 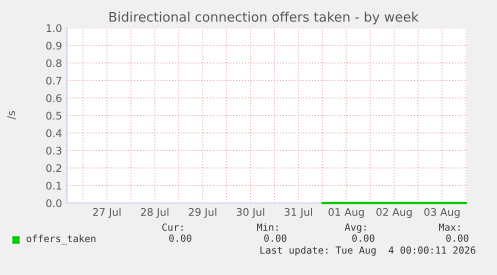 What do you see at coordinates (11, 115) in the screenshot?
I see `y-axis-title: /s` at bounding box center [11, 115].